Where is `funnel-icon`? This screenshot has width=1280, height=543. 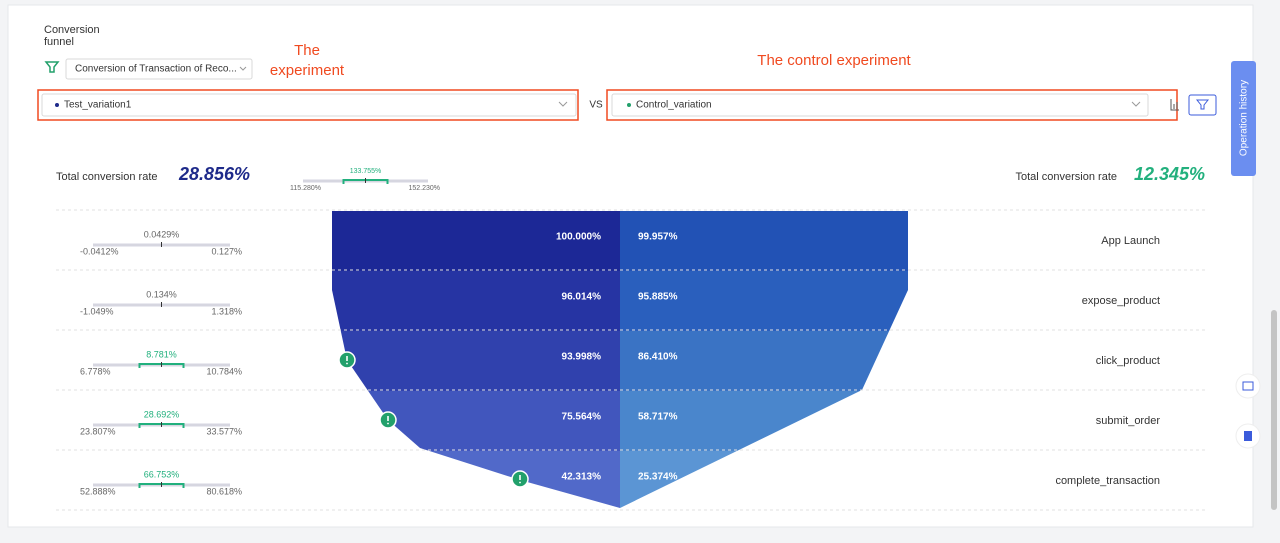
funnel-icon is located at coordinates (52, 67).